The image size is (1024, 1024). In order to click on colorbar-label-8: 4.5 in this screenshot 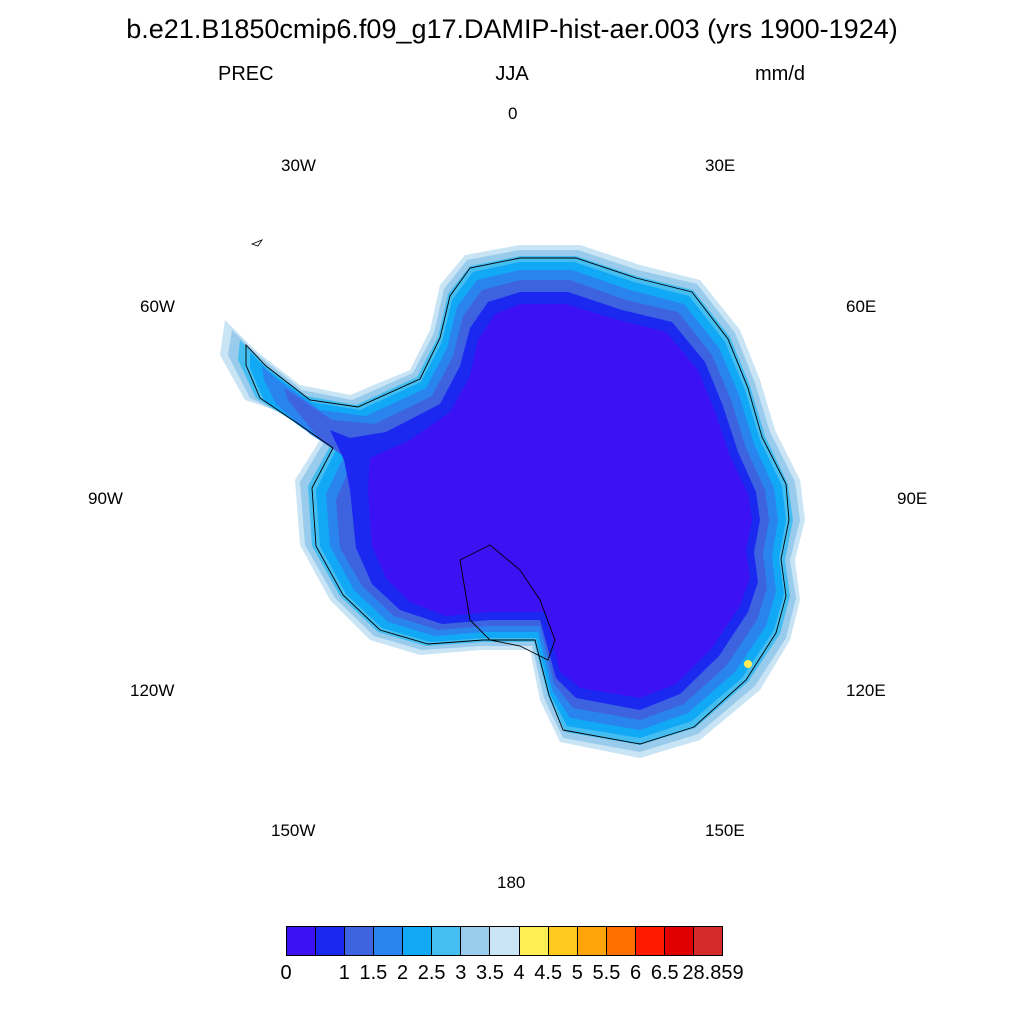, I will do `click(548, 973)`.